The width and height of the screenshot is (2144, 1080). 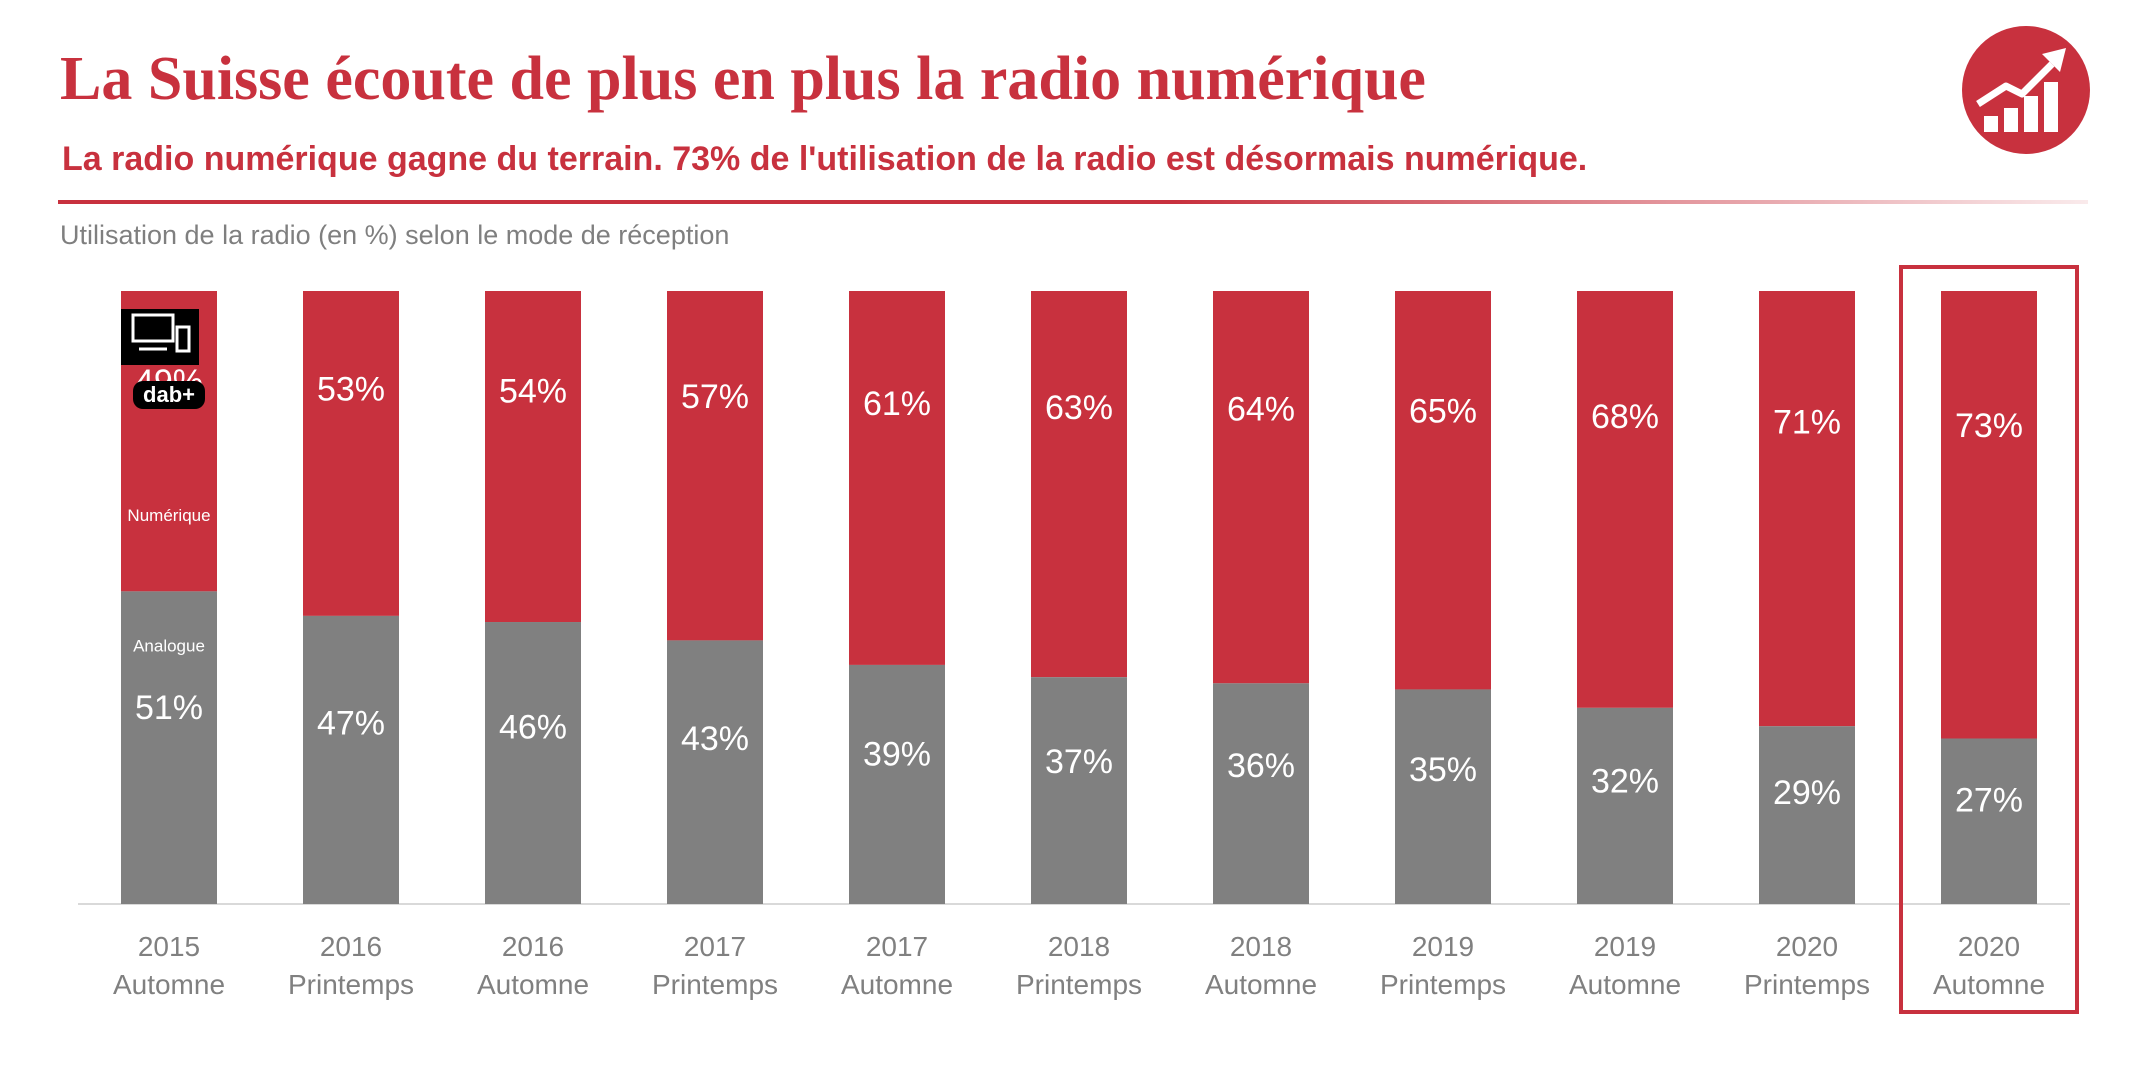 What do you see at coordinates (1443, 770) in the screenshot?
I see `data-label-analogue: 35%` at bounding box center [1443, 770].